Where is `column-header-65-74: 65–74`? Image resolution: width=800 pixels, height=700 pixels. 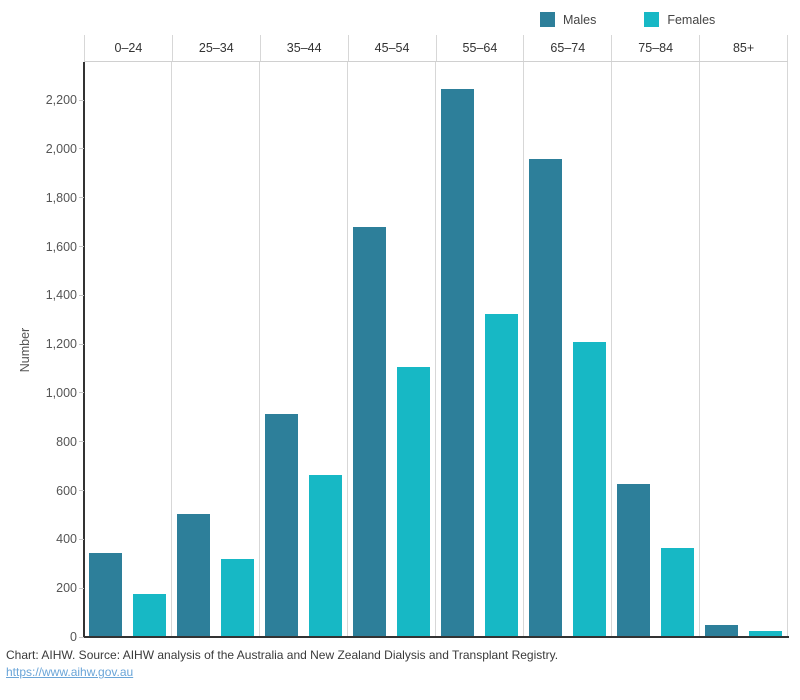 column-header-65-74: 65–74 is located at coordinates (567, 48).